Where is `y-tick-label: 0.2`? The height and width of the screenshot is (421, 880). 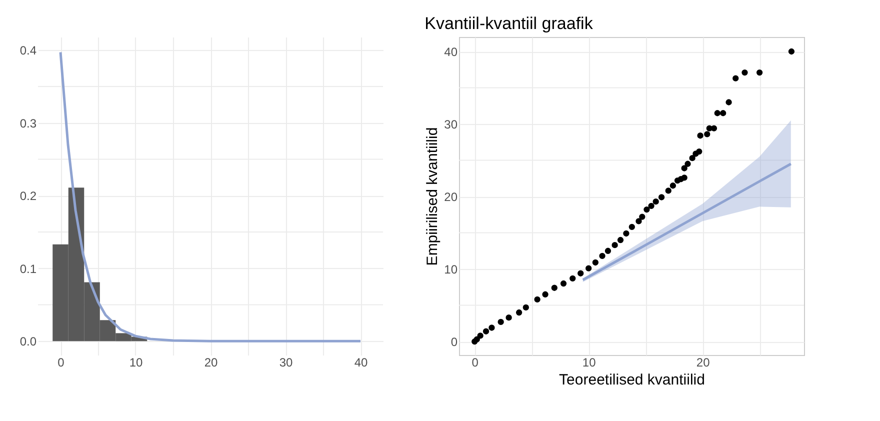
y-tick-label: 0.2 is located at coordinates (28, 196).